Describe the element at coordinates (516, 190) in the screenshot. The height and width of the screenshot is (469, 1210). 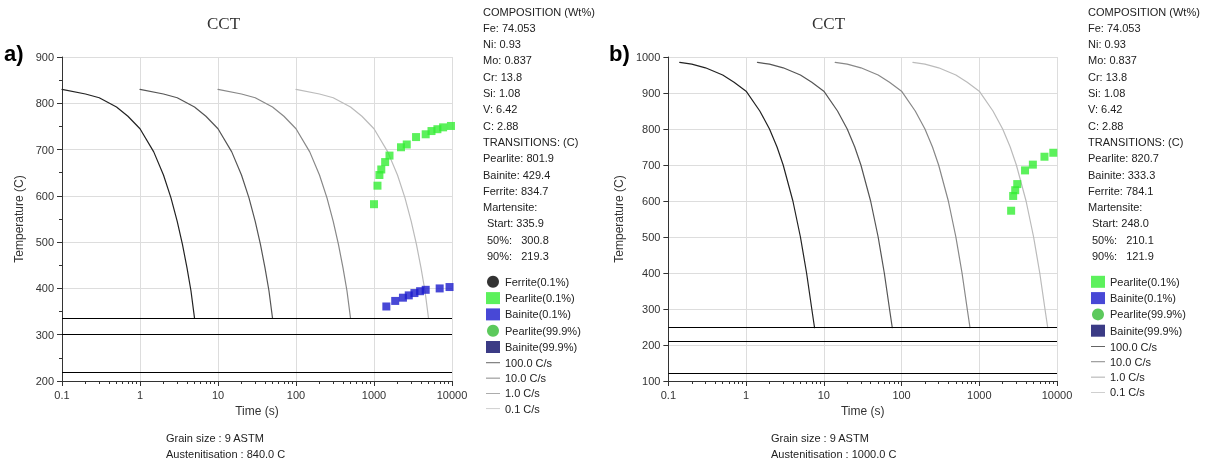
I see `text: Ferrite: 834.7` at that location.